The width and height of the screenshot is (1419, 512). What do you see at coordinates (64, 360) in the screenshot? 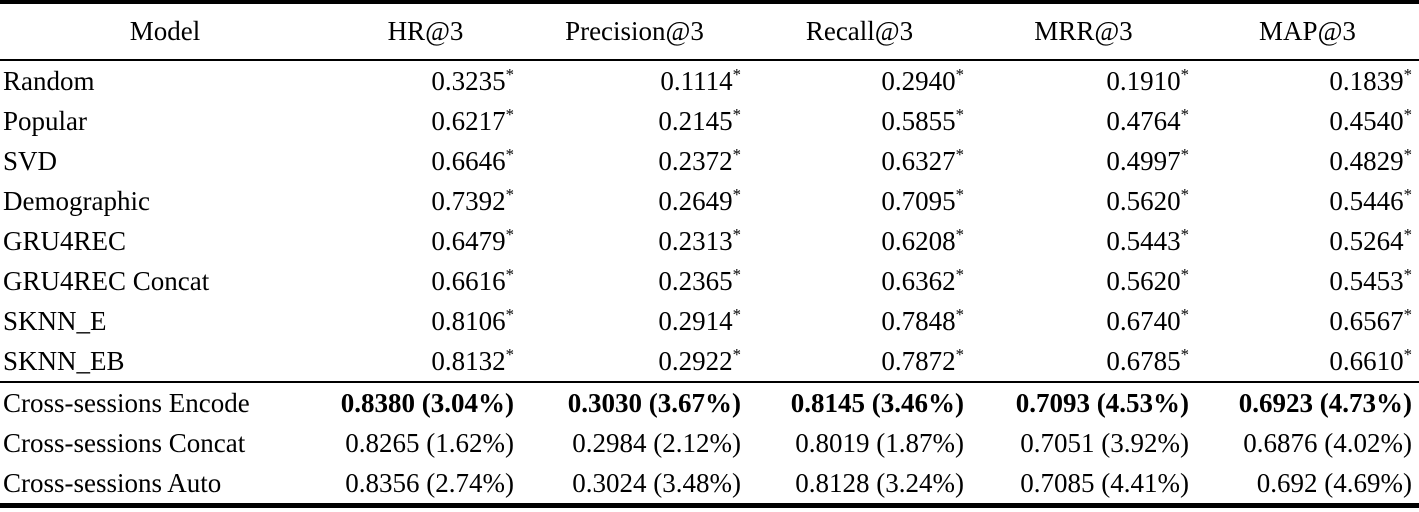
I see `model-cell: SKNN_EB` at bounding box center [64, 360].